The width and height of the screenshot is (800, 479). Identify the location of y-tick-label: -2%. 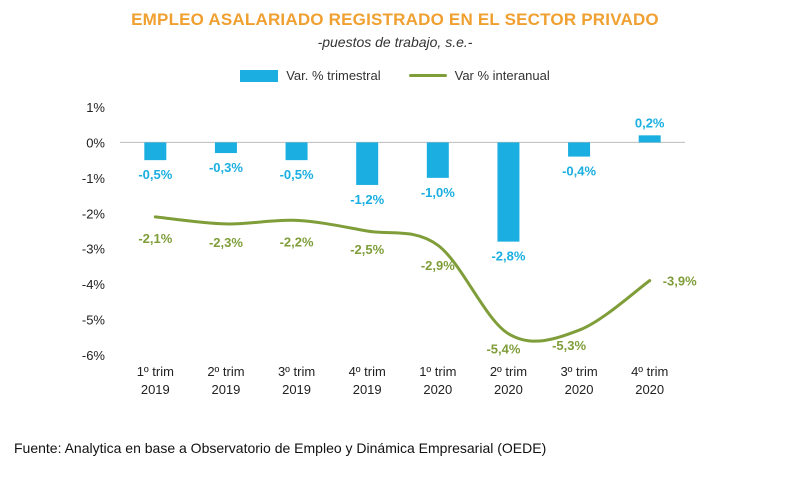
(94, 213).